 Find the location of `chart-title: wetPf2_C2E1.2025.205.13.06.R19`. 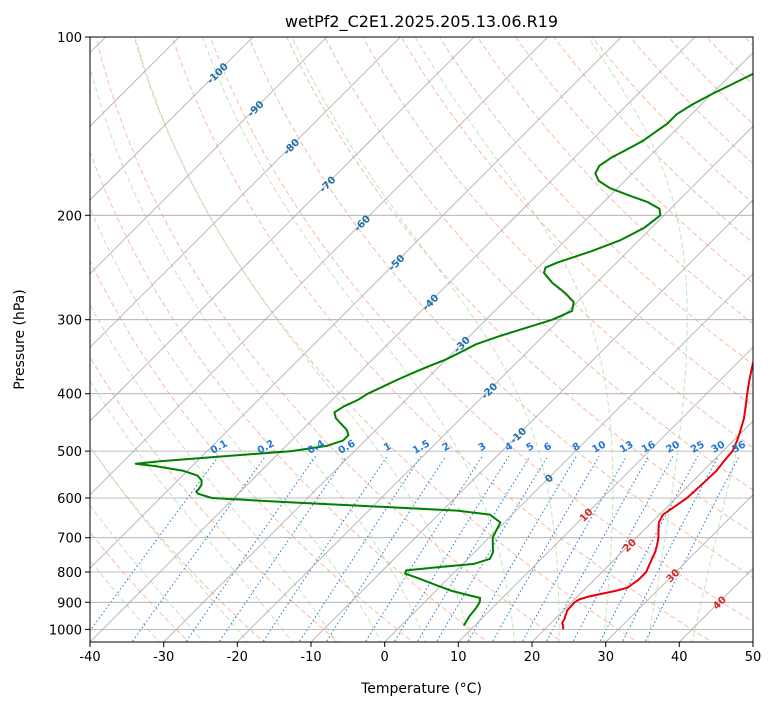

chart-title: wetPf2_C2E1.2025.205.13.06.R19 is located at coordinates (421, 22).